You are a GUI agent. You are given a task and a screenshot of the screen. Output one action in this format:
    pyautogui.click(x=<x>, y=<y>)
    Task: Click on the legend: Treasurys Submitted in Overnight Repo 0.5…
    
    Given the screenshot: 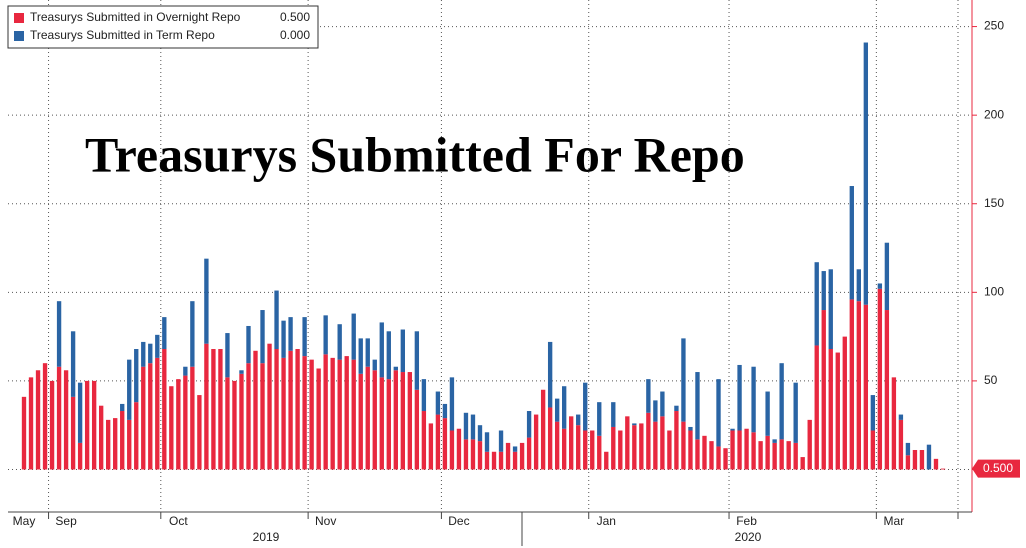 What is the action you would take?
    pyautogui.click(x=163, y=27)
    